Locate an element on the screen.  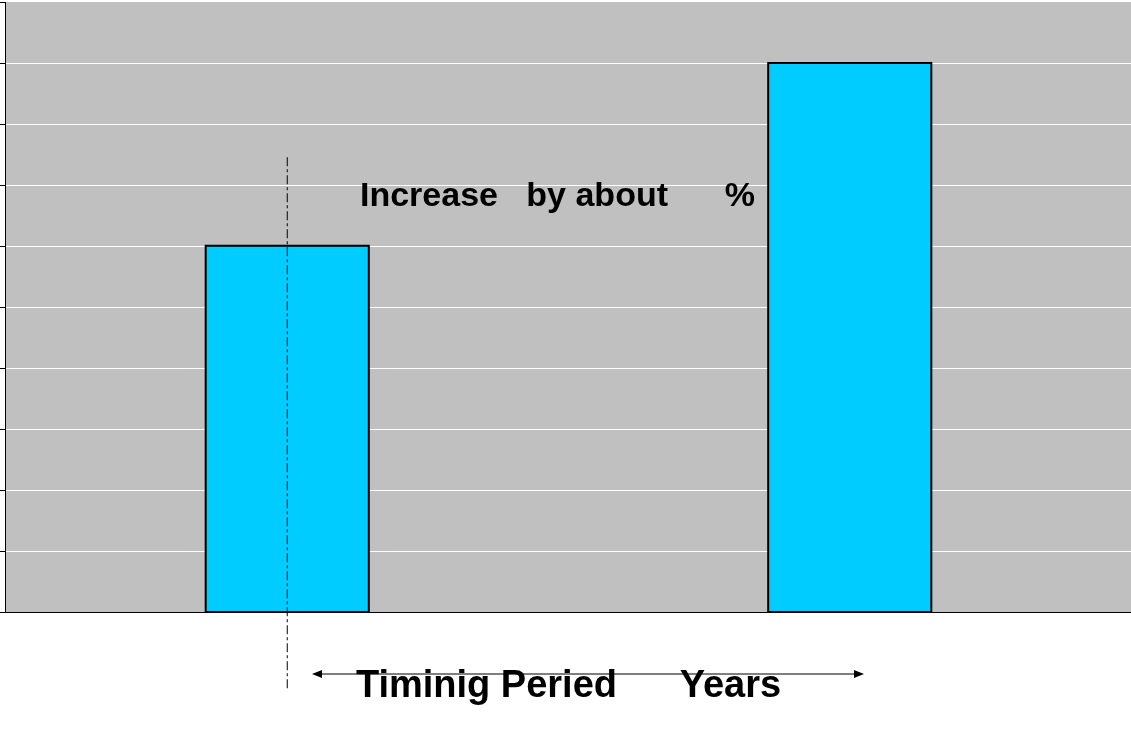
x-axis-title: Timinig Peried Years is located at coordinates (568, 683).